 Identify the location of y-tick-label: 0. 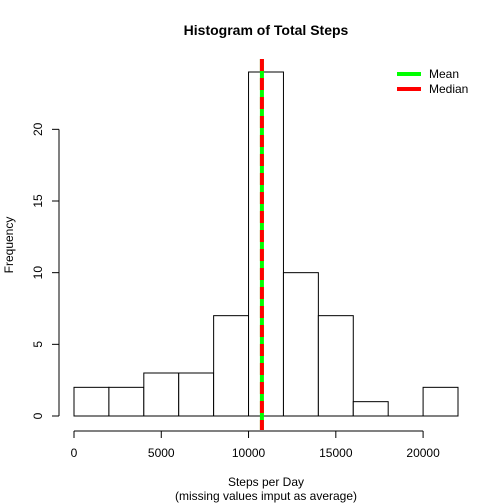
(38, 415).